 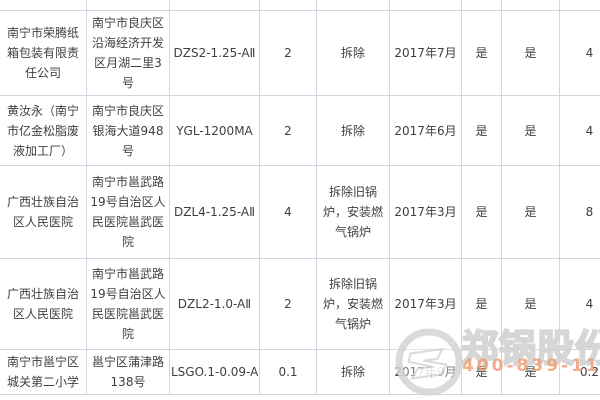 I want to click on cell-model: DZS2-1.25-AⅡ, so click(x=214, y=53).